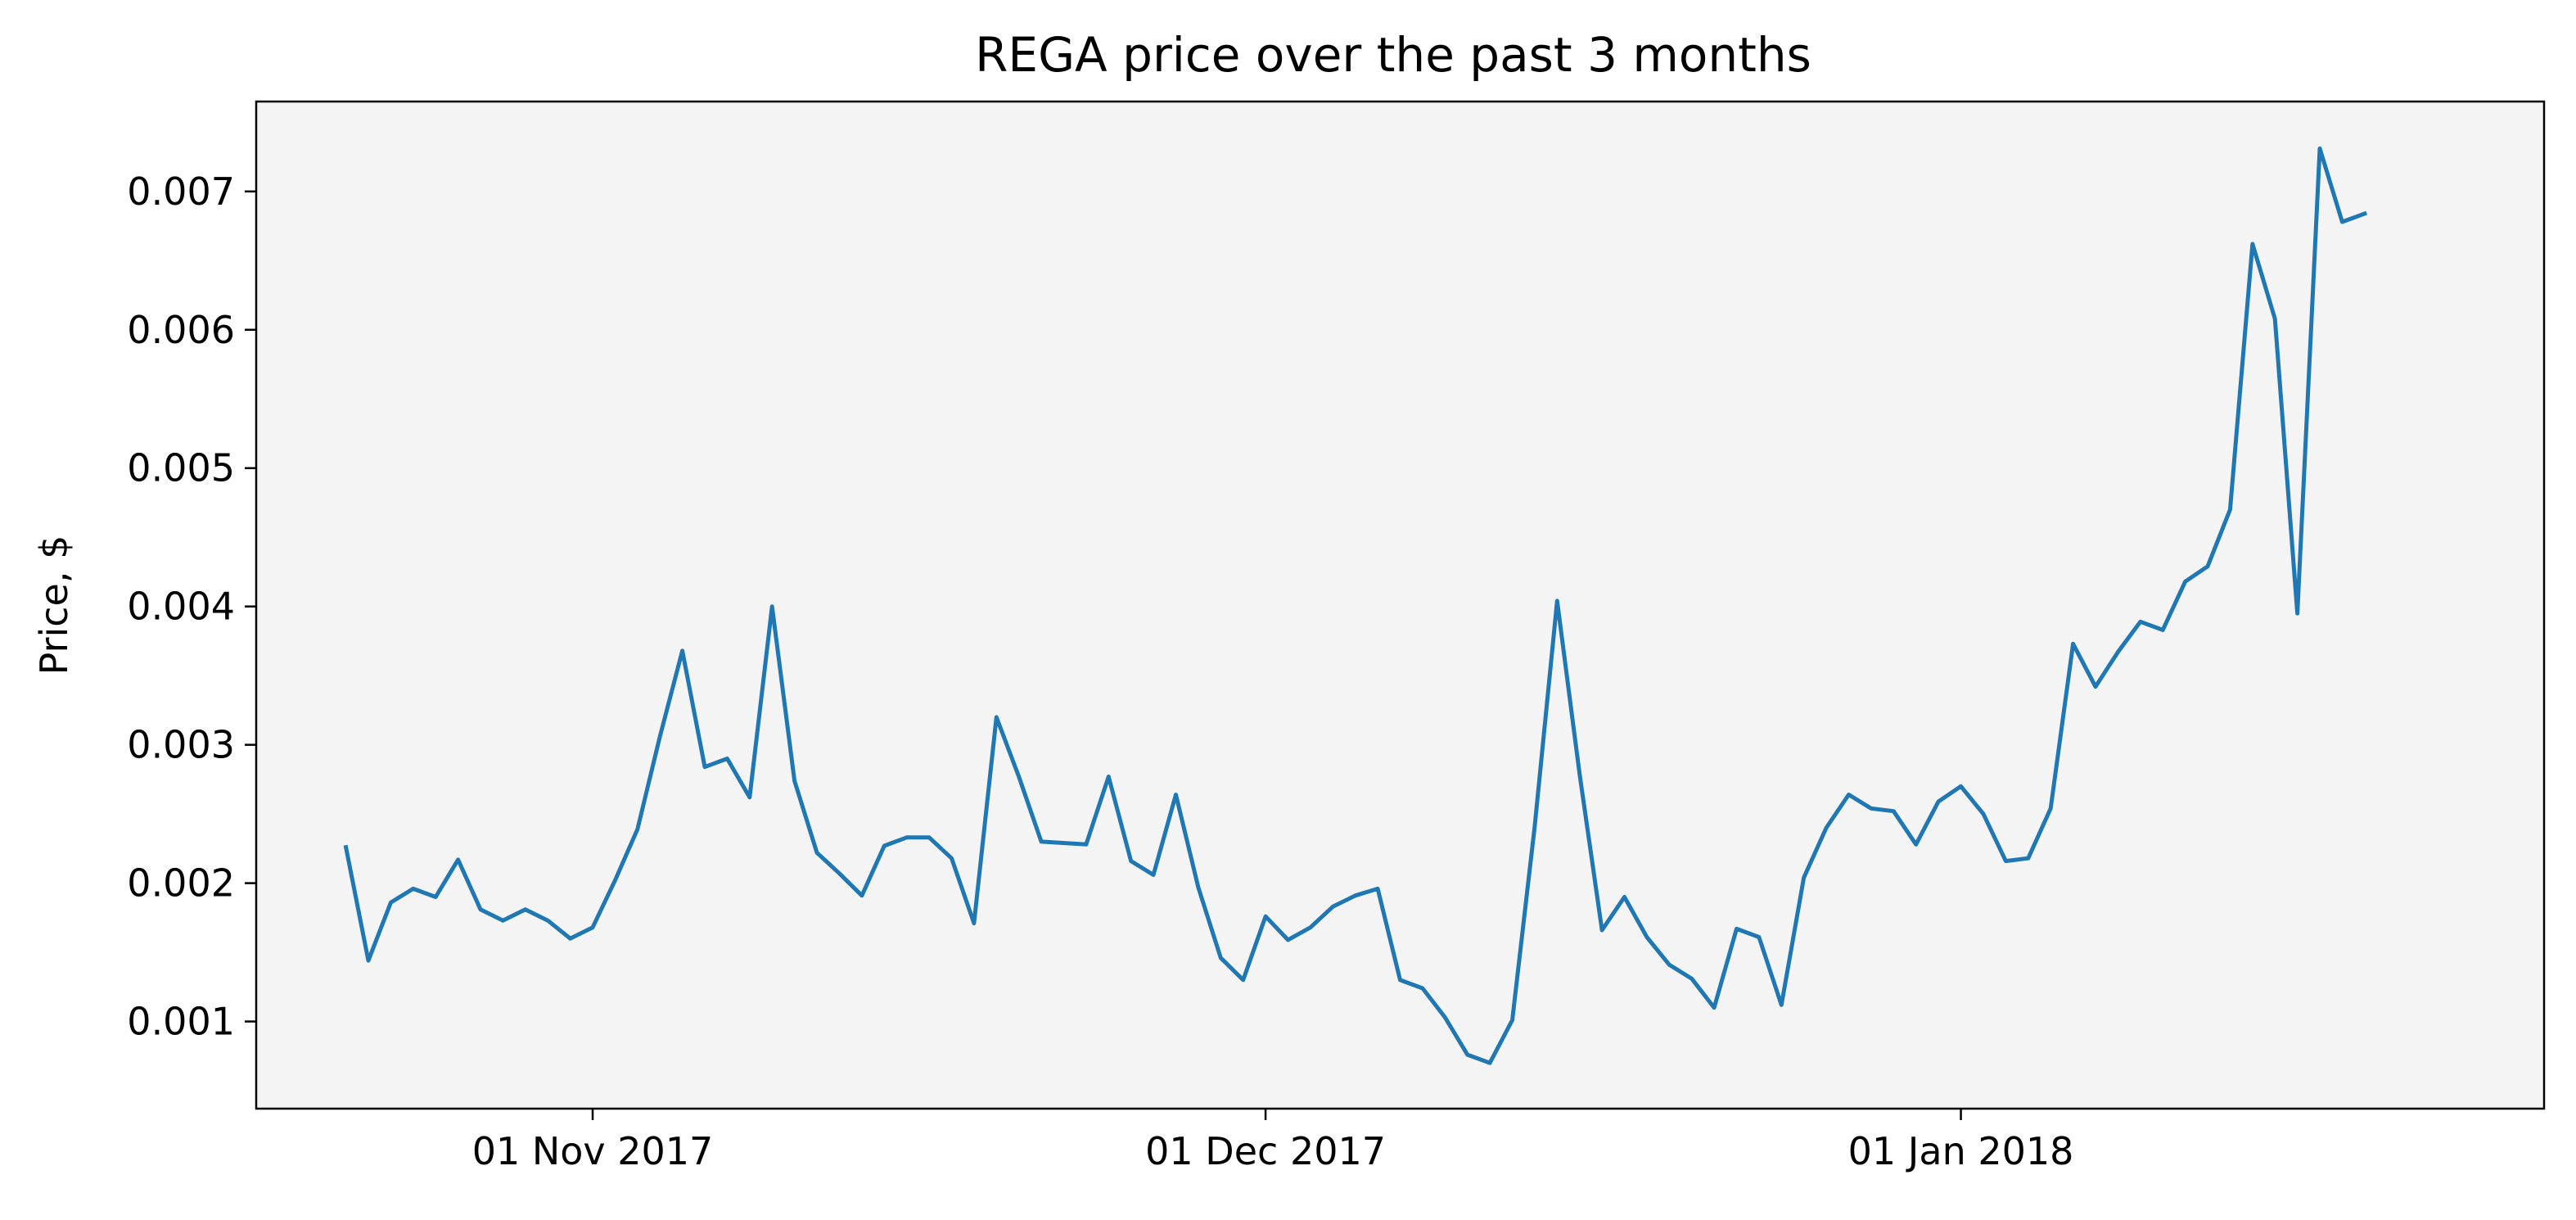 The image size is (2576, 1220). I want to click on x-axis-ticks: 01 Nov 2017 01 Dec 2017 01 Jan 2018, so click(1273, 1141).